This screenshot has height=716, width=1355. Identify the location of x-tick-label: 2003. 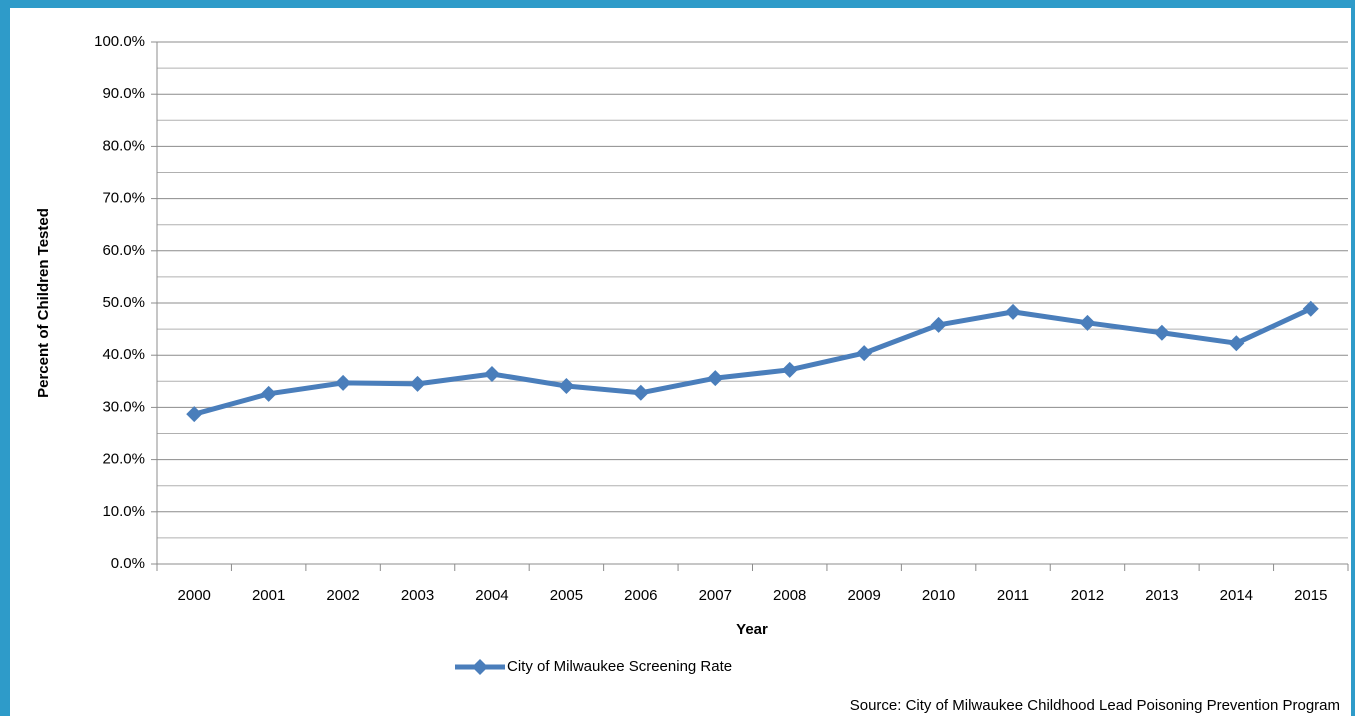
(417, 595).